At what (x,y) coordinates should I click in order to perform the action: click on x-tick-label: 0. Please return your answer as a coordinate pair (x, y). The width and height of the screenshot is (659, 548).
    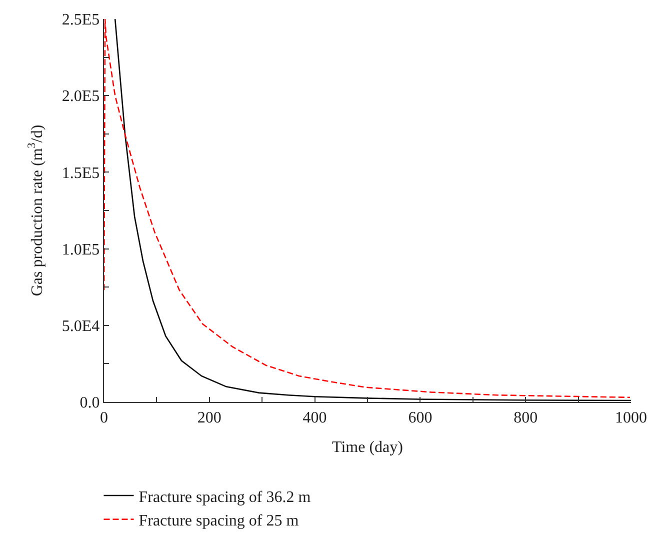
    Looking at the image, I should click on (104, 417).